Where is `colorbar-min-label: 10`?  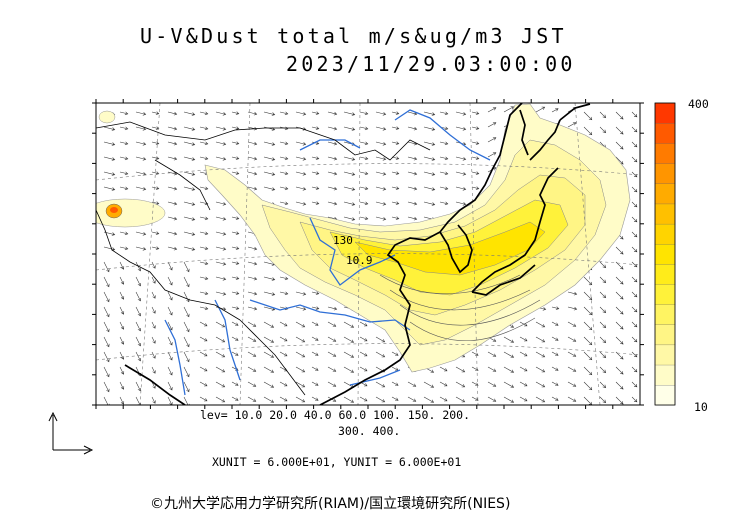 colorbar-min-label: 10 is located at coordinates (701, 407).